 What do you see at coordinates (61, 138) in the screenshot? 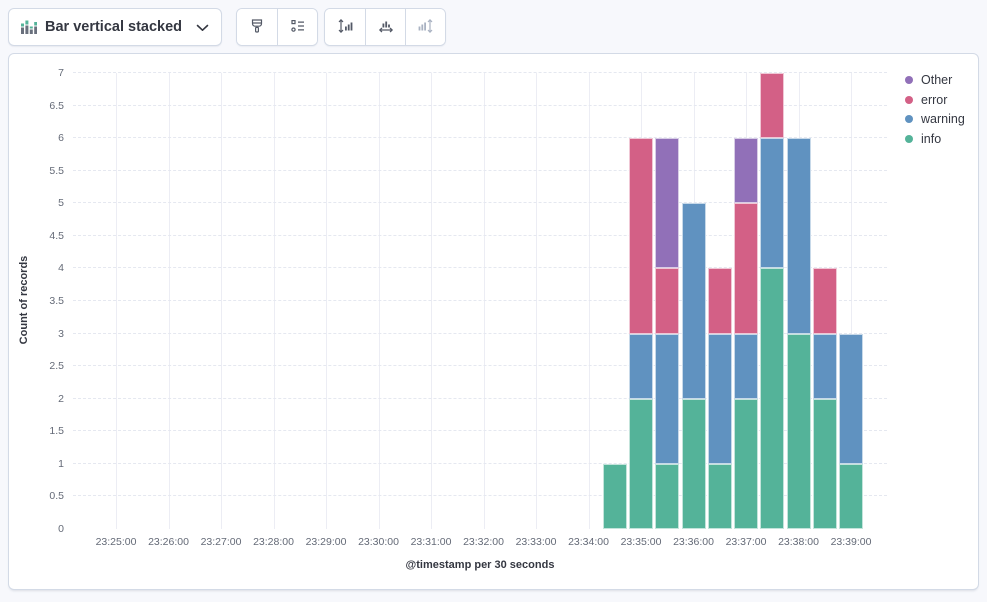
I see `y-tick-label: 6` at bounding box center [61, 138].